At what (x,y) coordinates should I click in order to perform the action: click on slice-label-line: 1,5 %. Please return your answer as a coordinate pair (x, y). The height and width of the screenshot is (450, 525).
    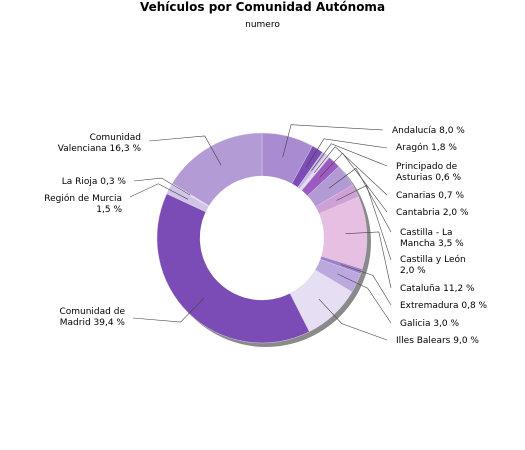
    Looking at the image, I should click on (109, 210).